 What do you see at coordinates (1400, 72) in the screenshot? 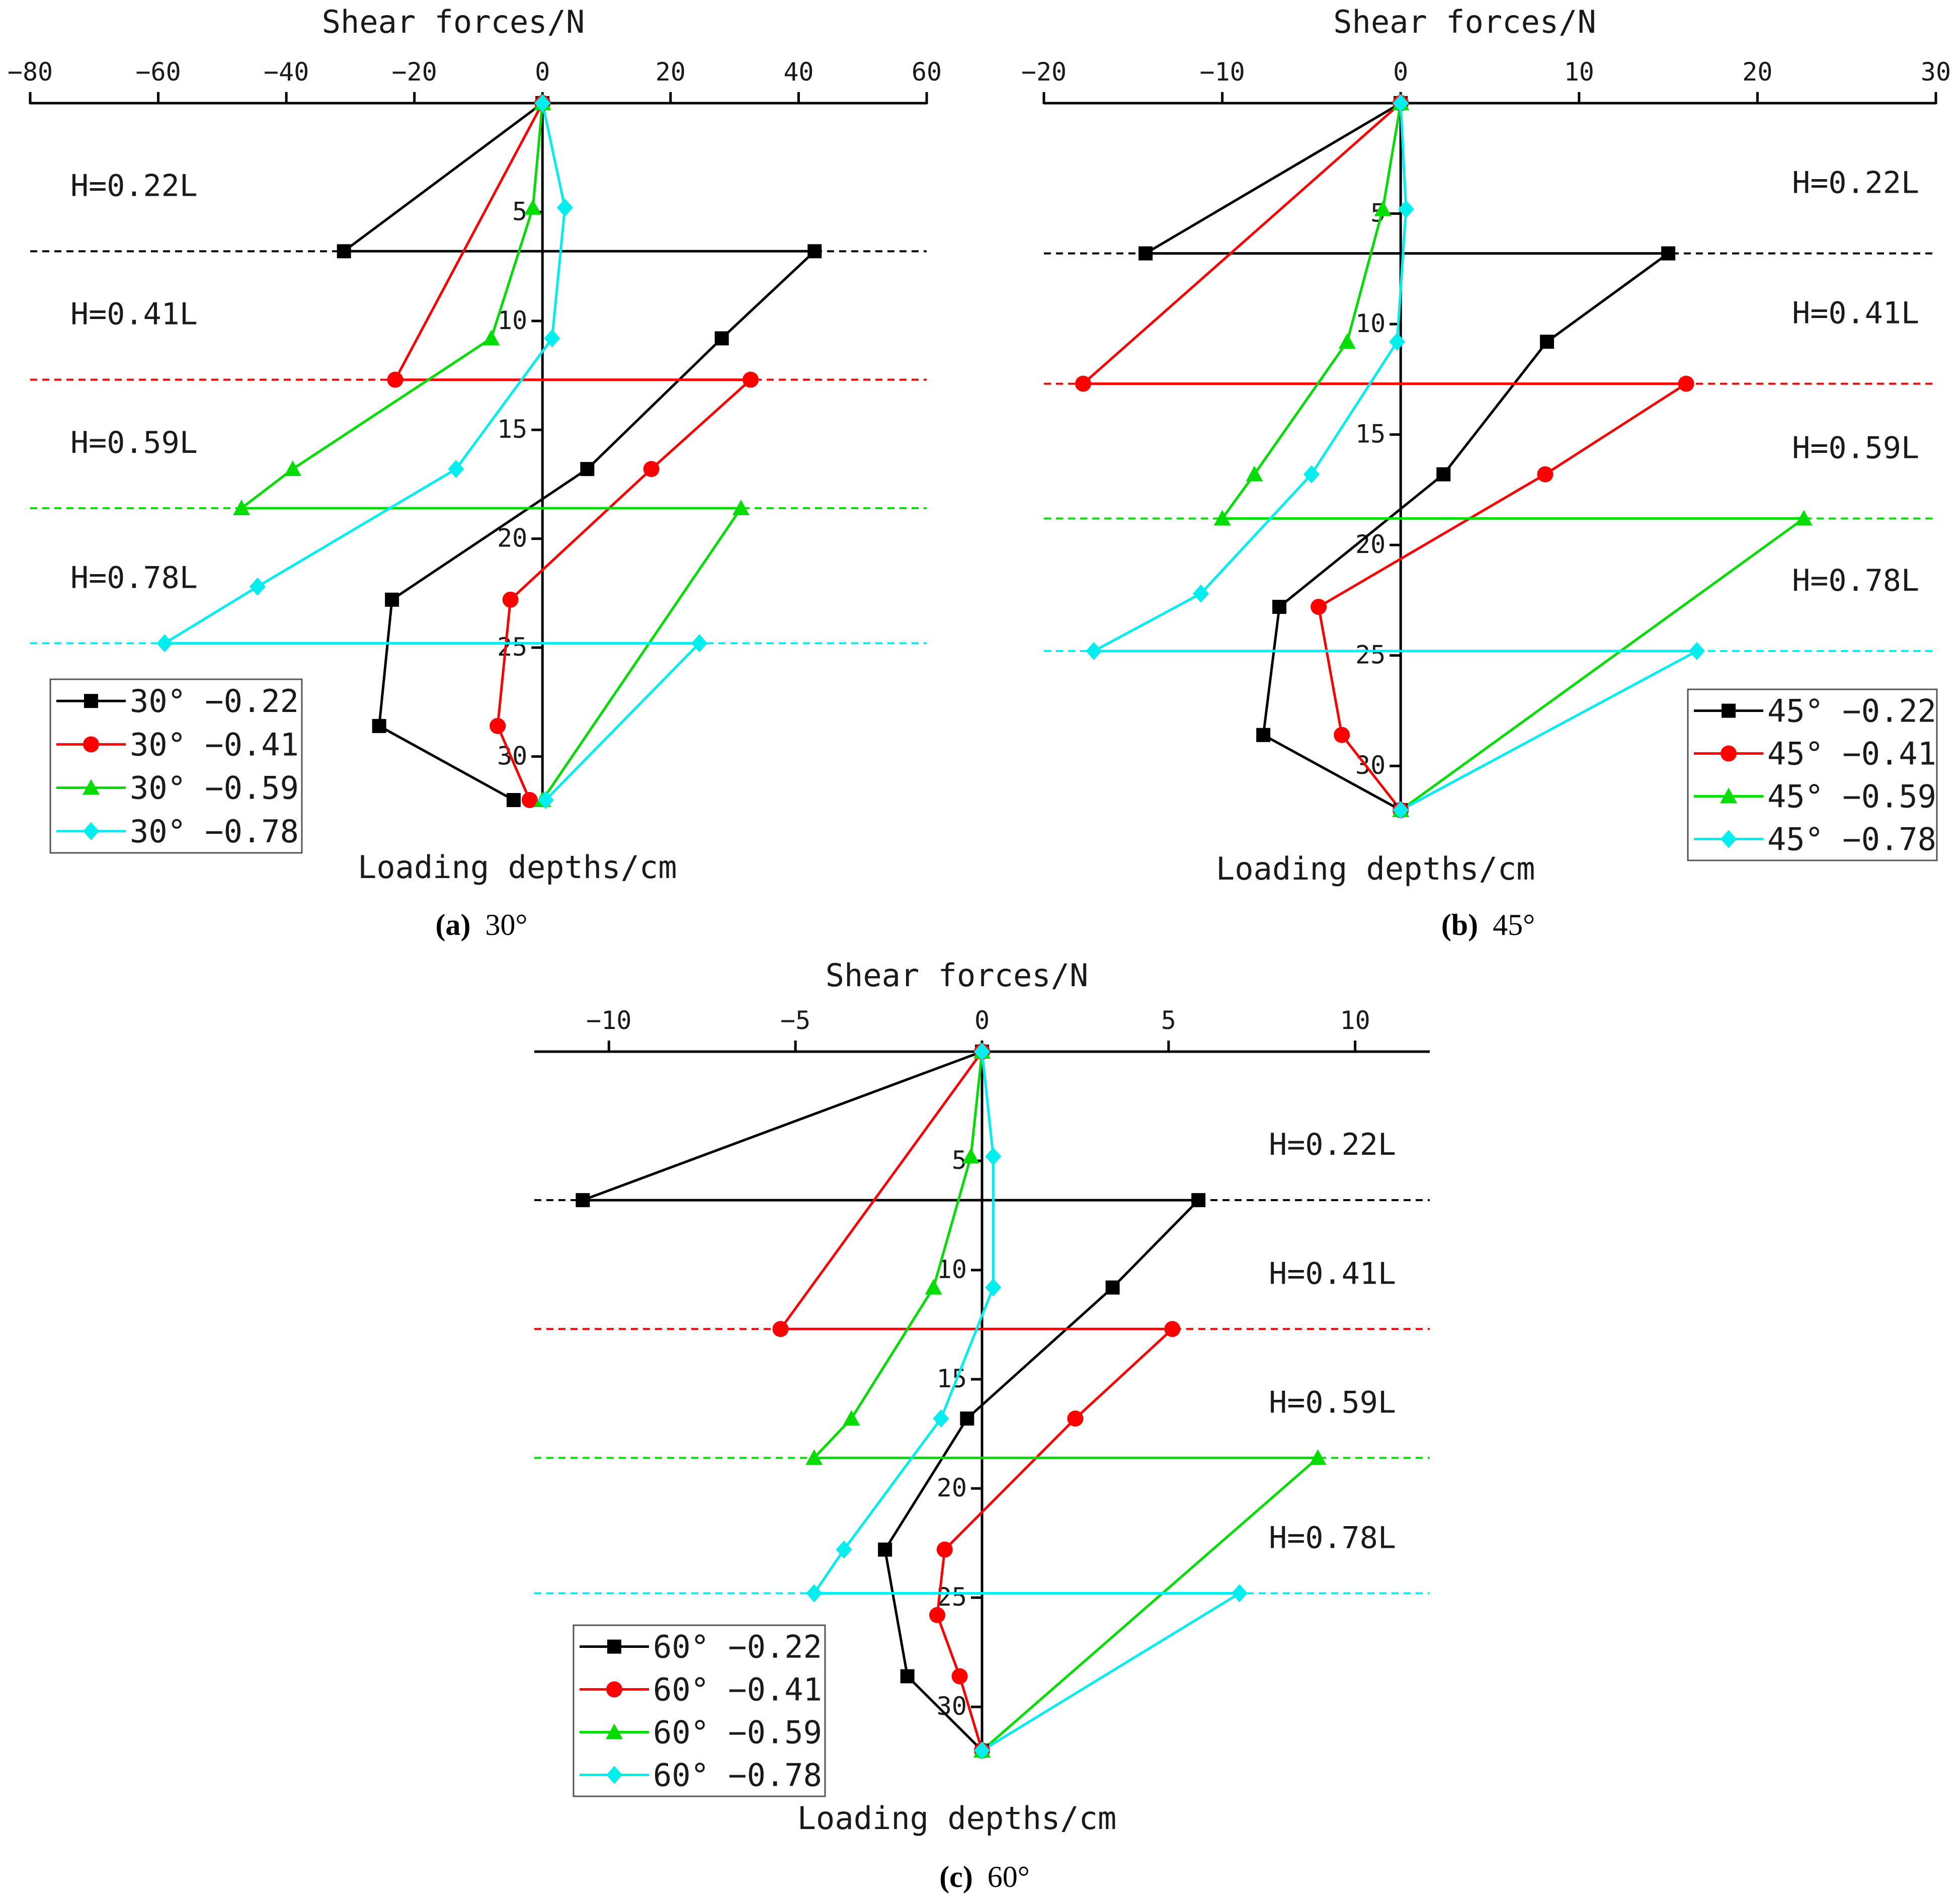
I see `x-tick-label: 0` at bounding box center [1400, 72].